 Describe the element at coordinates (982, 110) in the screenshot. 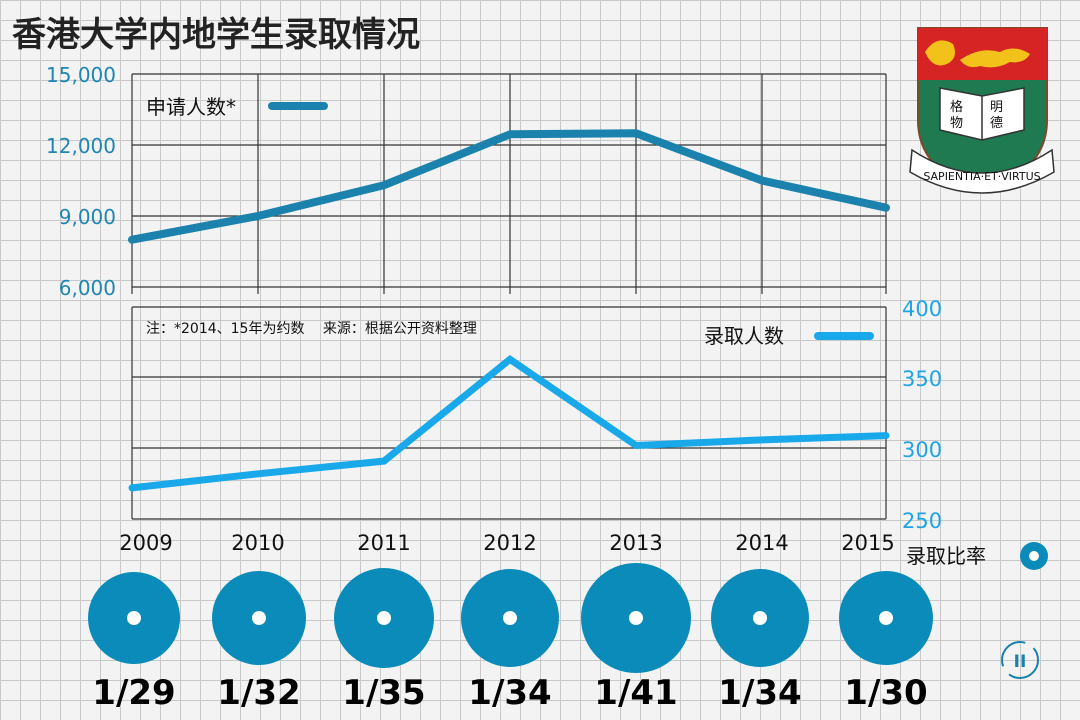

I see `hku-crest-logo: 格 物 明 德 SAPIENTIA·ET·VIRTUS` at that location.